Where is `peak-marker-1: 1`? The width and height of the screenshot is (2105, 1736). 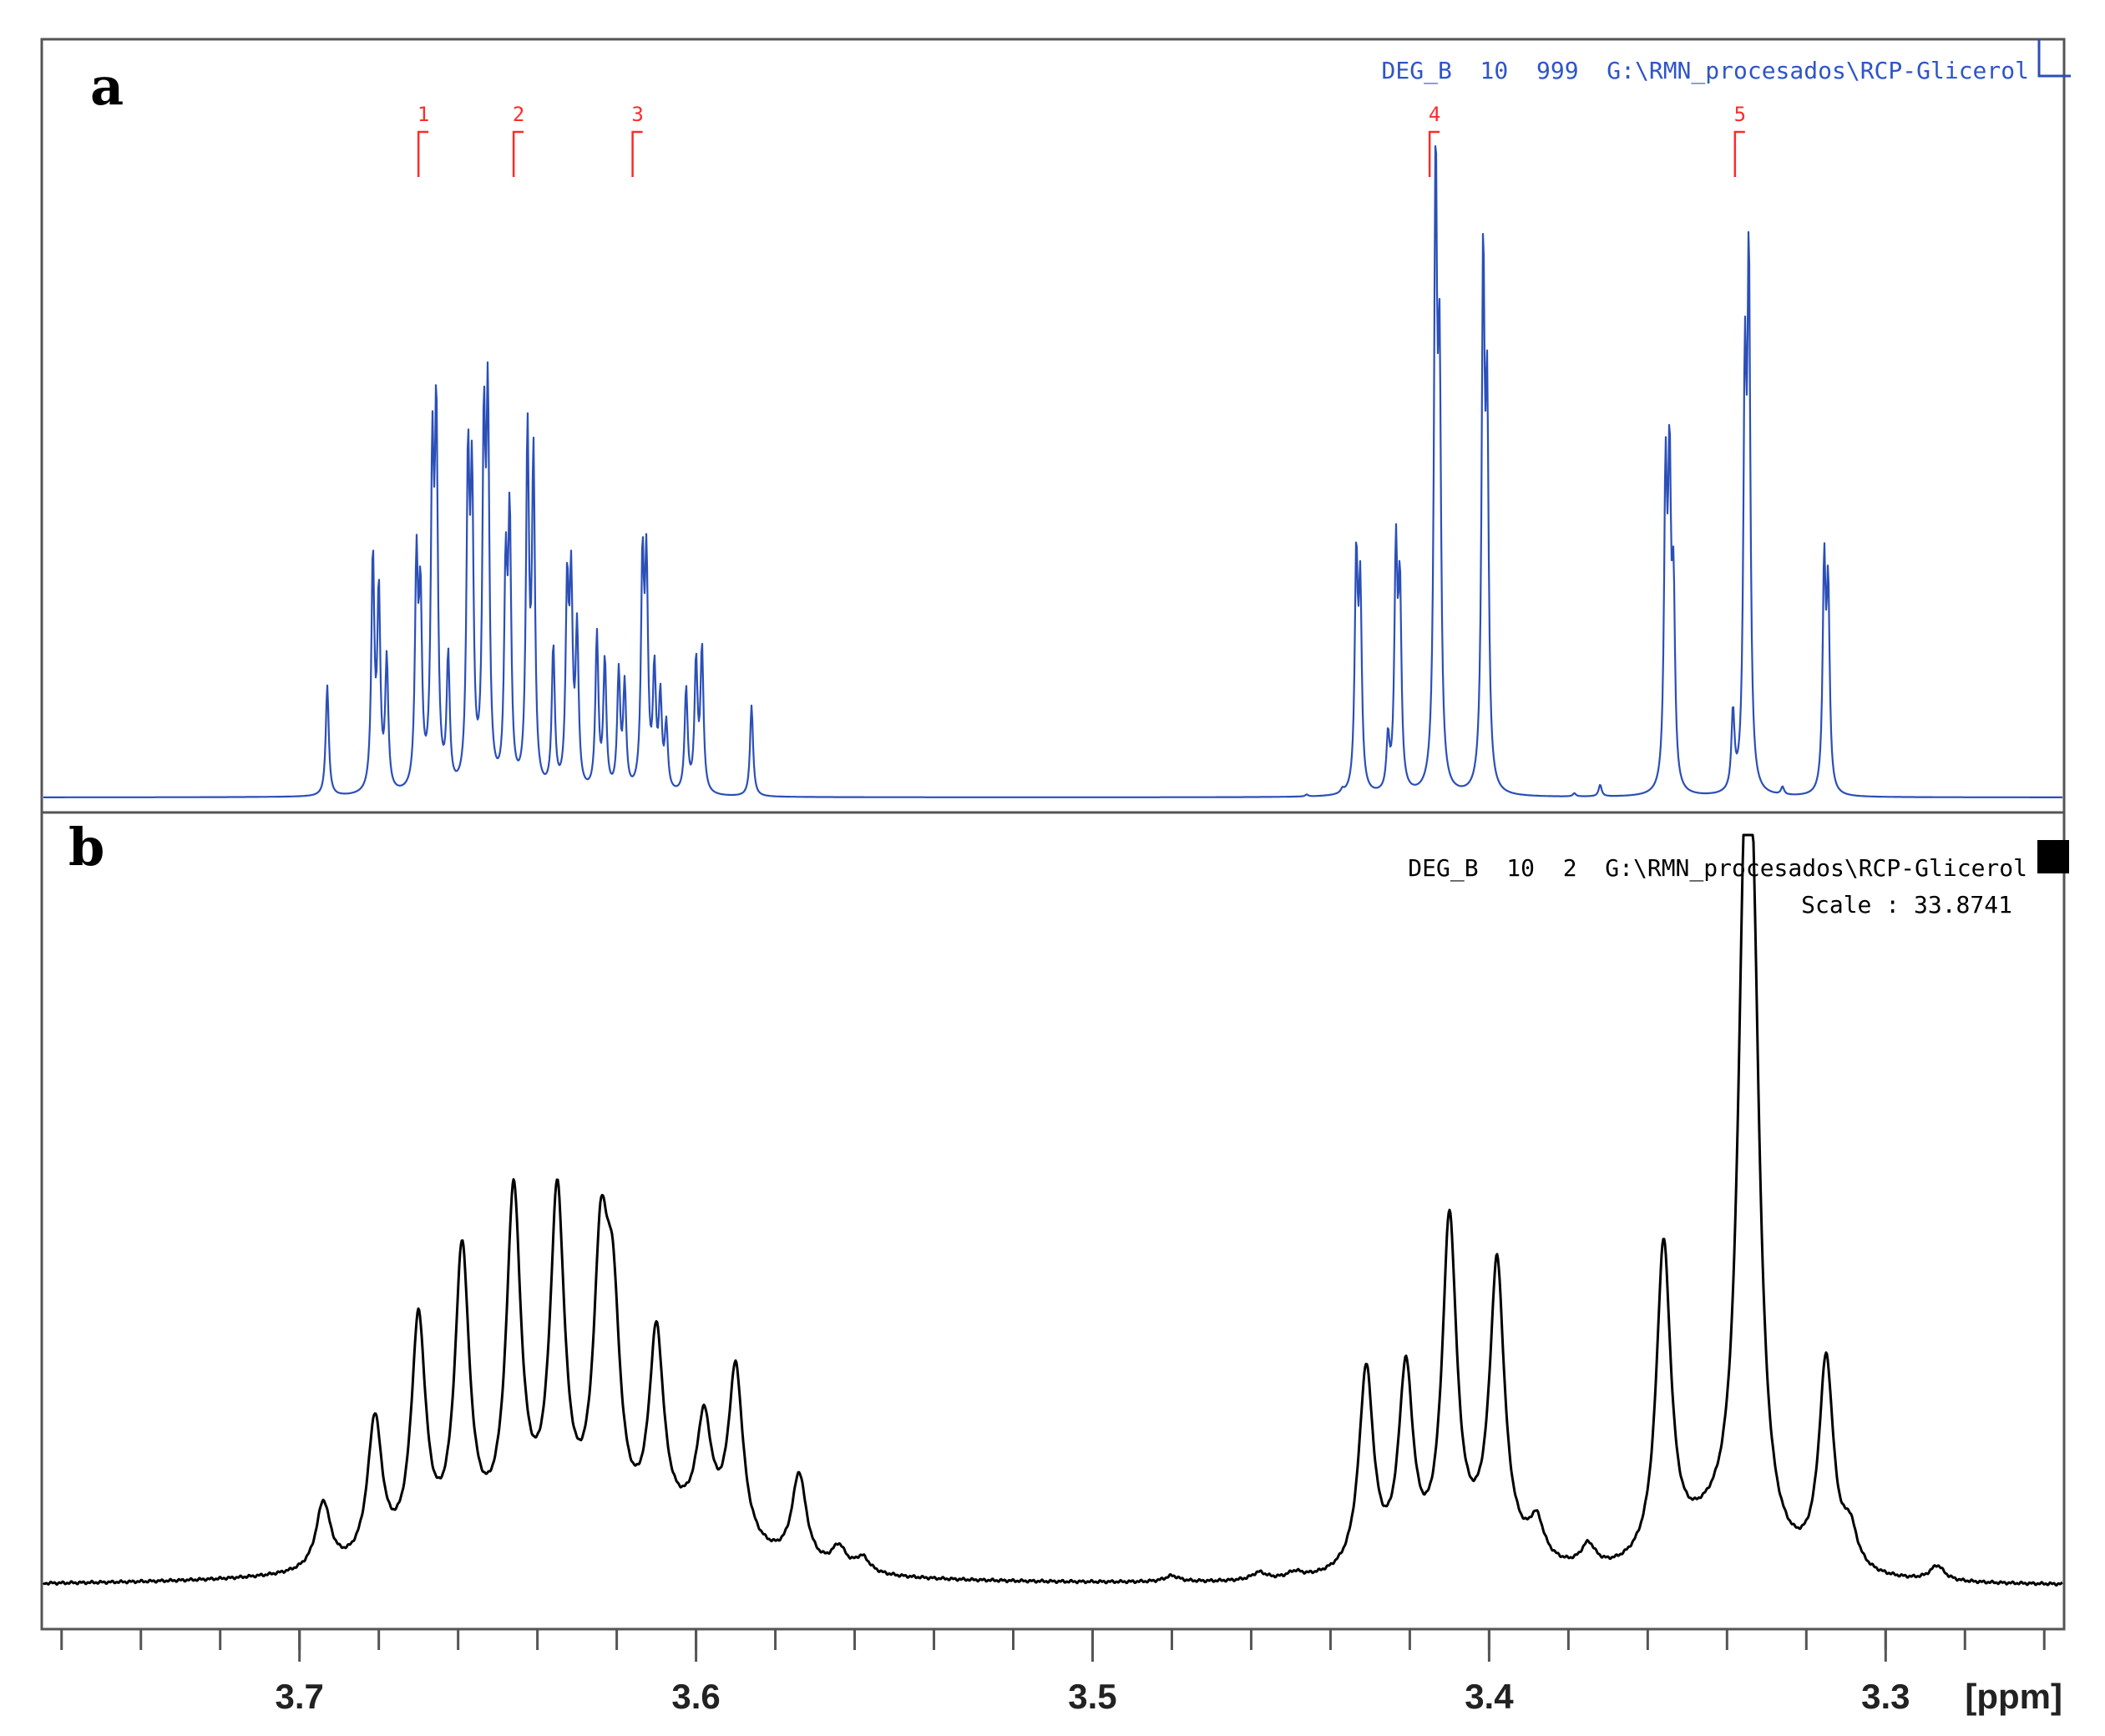
peak-marker-1: 1 is located at coordinates (423, 140).